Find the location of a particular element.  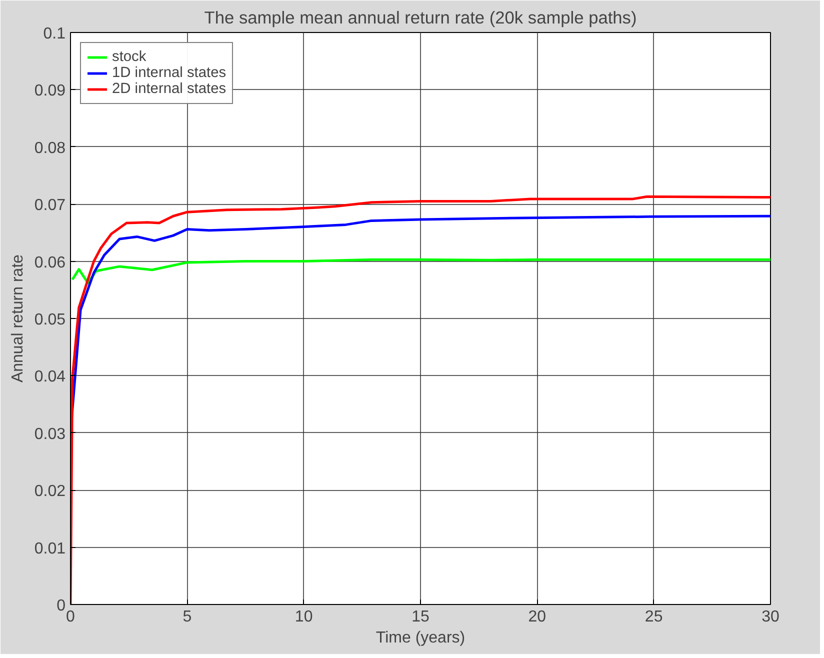

x-tick-label: 30 is located at coordinates (771, 617).